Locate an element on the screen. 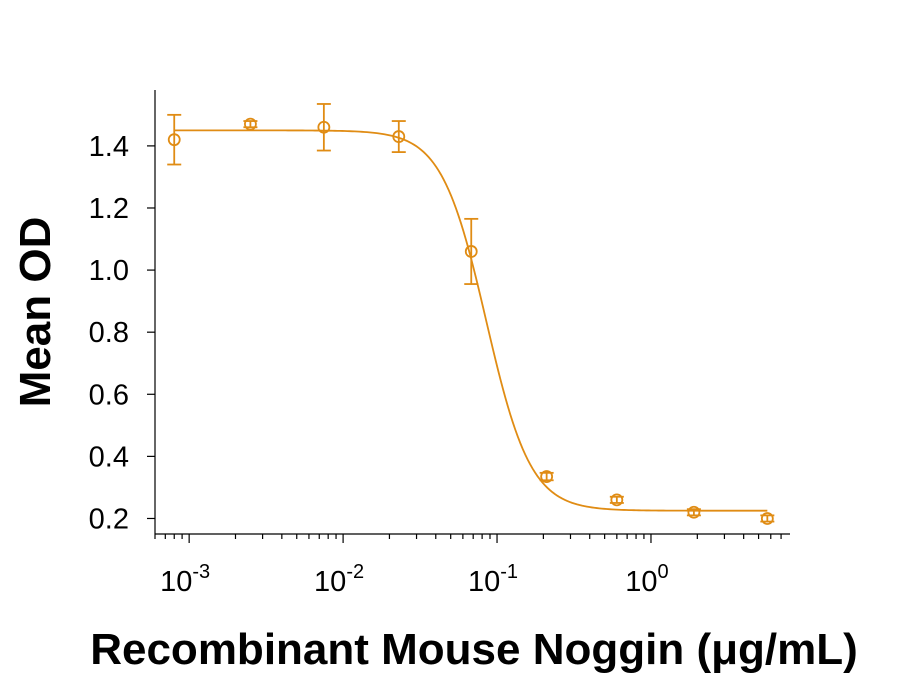 The height and width of the screenshot is (679, 909). x-axis-title: Recombinant Mouse Noggin (μg/mL) is located at coordinates (474, 649).